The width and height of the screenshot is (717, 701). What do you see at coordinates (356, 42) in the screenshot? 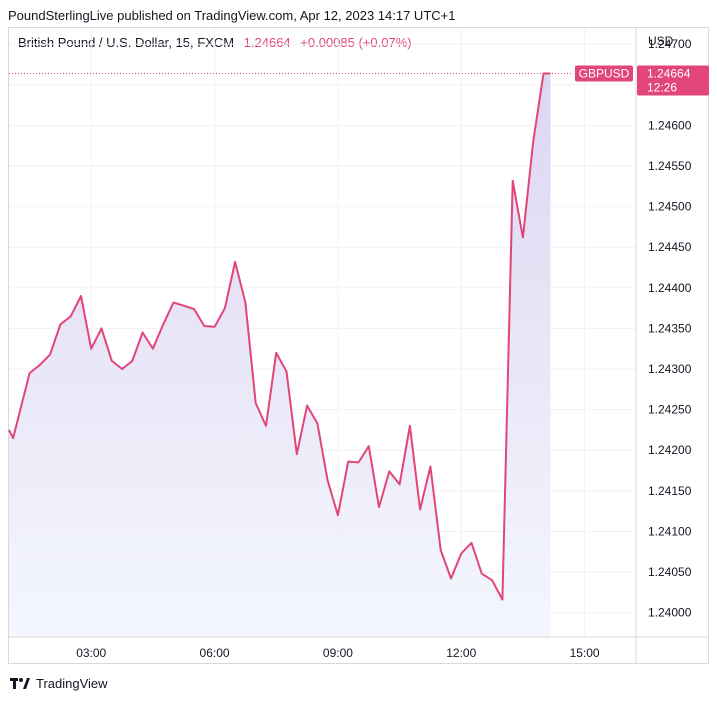
I see `legend-change: +0.00085 (+0.07%)` at bounding box center [356, 42].